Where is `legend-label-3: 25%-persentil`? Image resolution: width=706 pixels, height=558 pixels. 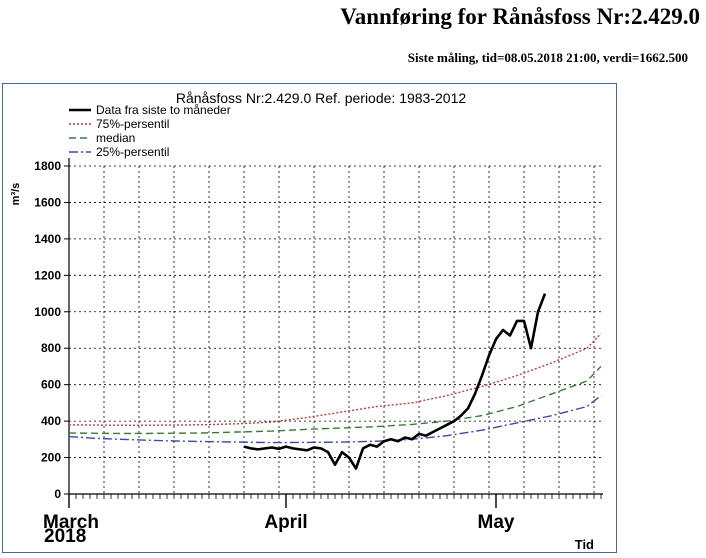 legend-label-3: 25%-persentil is located at coordinates (132, 152).